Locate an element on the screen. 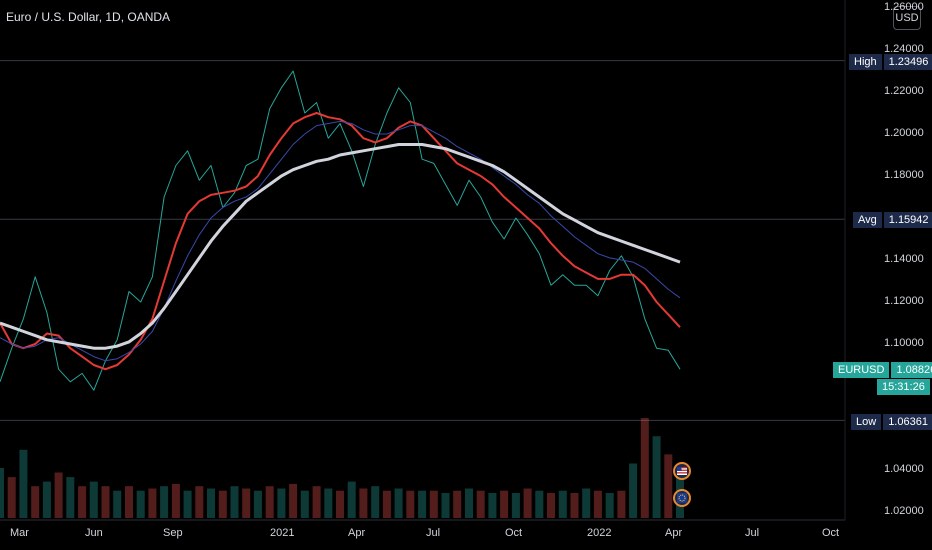  low-tag: Low 1.06361 is located at coordinates (891, 422).